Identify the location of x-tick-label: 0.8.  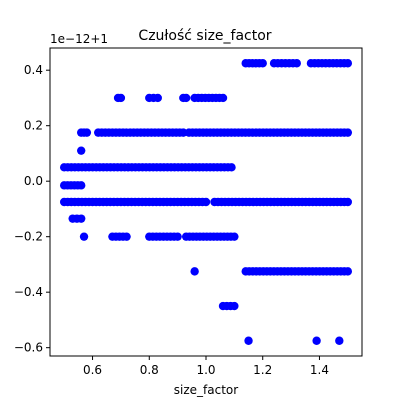
(149, 370).